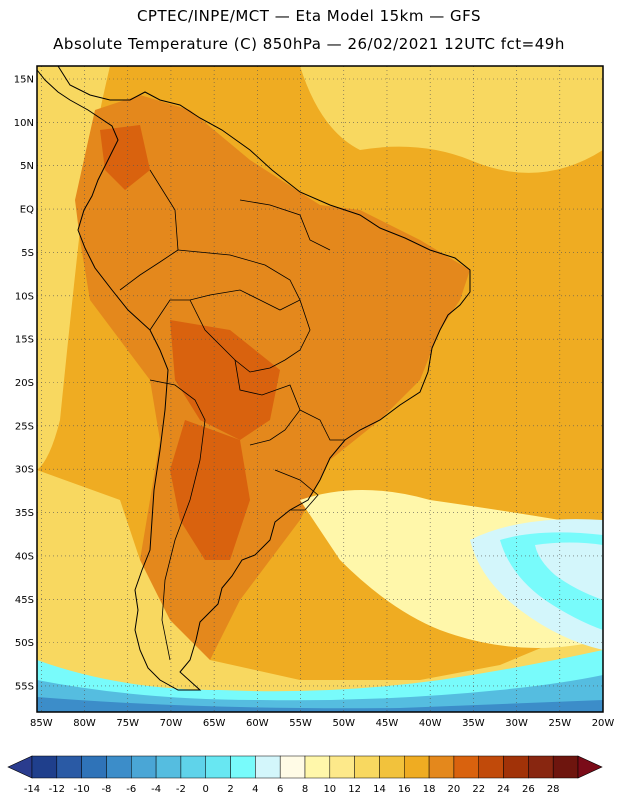 The image size is (618, 800). What do you see at coordinates (343, 723) in the screenshot?
I see `longitude-label: 50W` at bounding box center [343, 723].